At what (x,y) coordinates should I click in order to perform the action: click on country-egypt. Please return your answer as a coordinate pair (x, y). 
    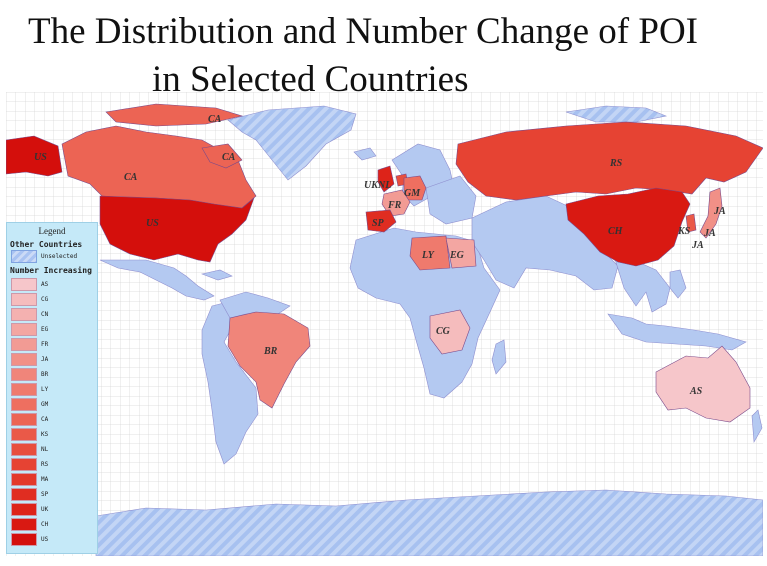
    Looking at the image, I should click on (461, 253).